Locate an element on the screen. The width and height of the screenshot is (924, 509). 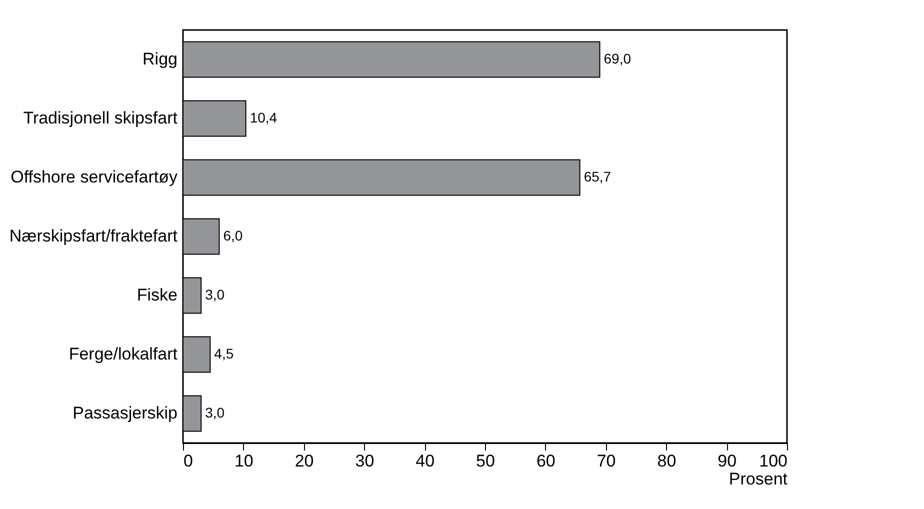
y-tick-label: Rigg is located at coordinates (160, 59).